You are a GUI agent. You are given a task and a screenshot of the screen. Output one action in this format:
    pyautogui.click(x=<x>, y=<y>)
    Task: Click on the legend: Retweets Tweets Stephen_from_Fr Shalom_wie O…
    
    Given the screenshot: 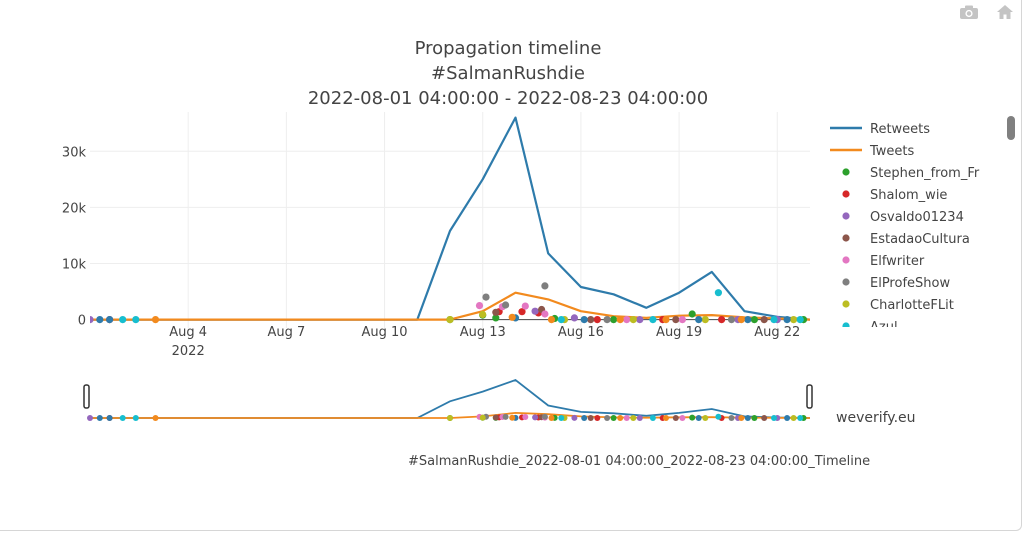 What is the action you would take?
    pyautogui.click(x=905, y=224)
    